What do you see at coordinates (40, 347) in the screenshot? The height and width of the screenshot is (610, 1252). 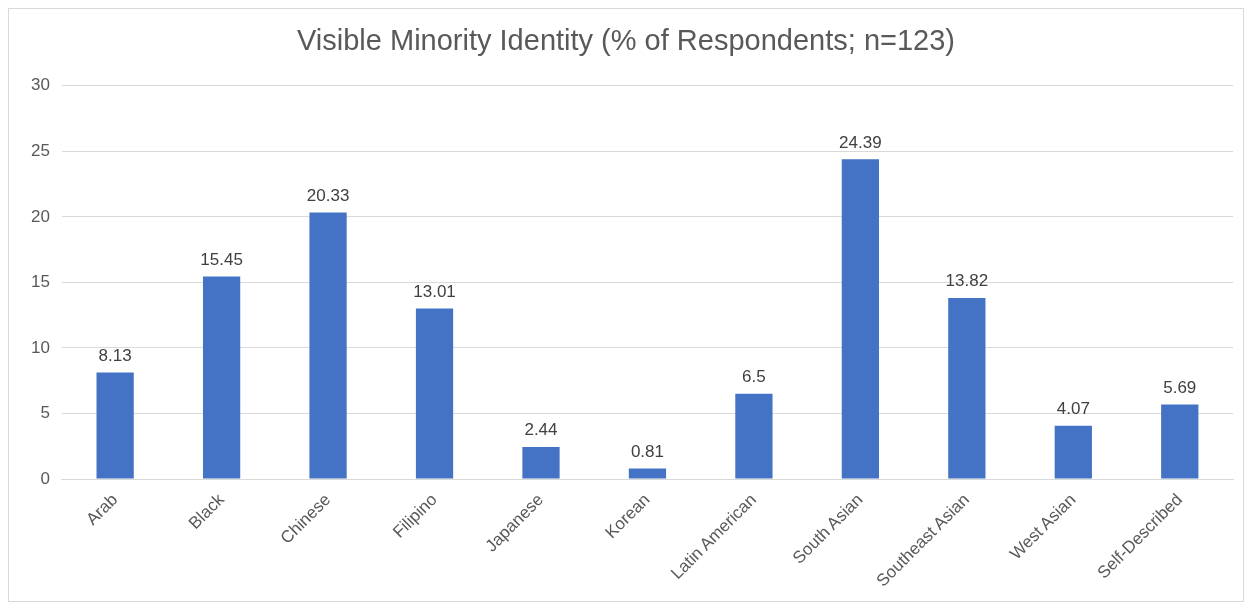 I see `y-tick-label: 10` at bounding box center [40, 347].